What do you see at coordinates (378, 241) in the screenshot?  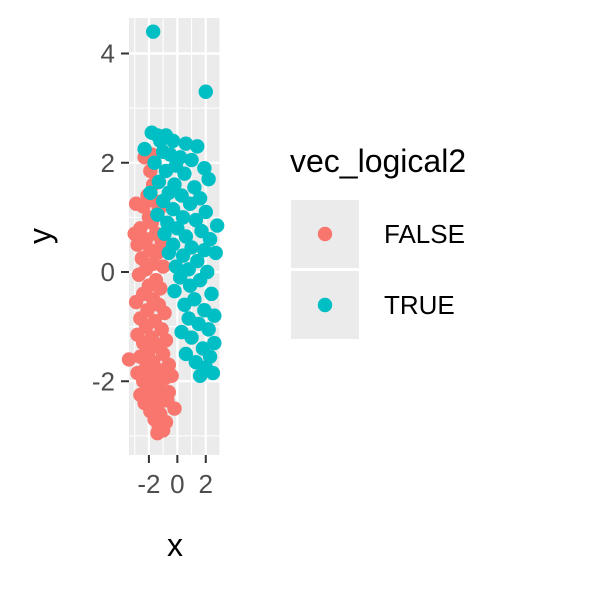 I see `legend: vec_logical2 FALSE TRUE` at bounding box center [378, 241].